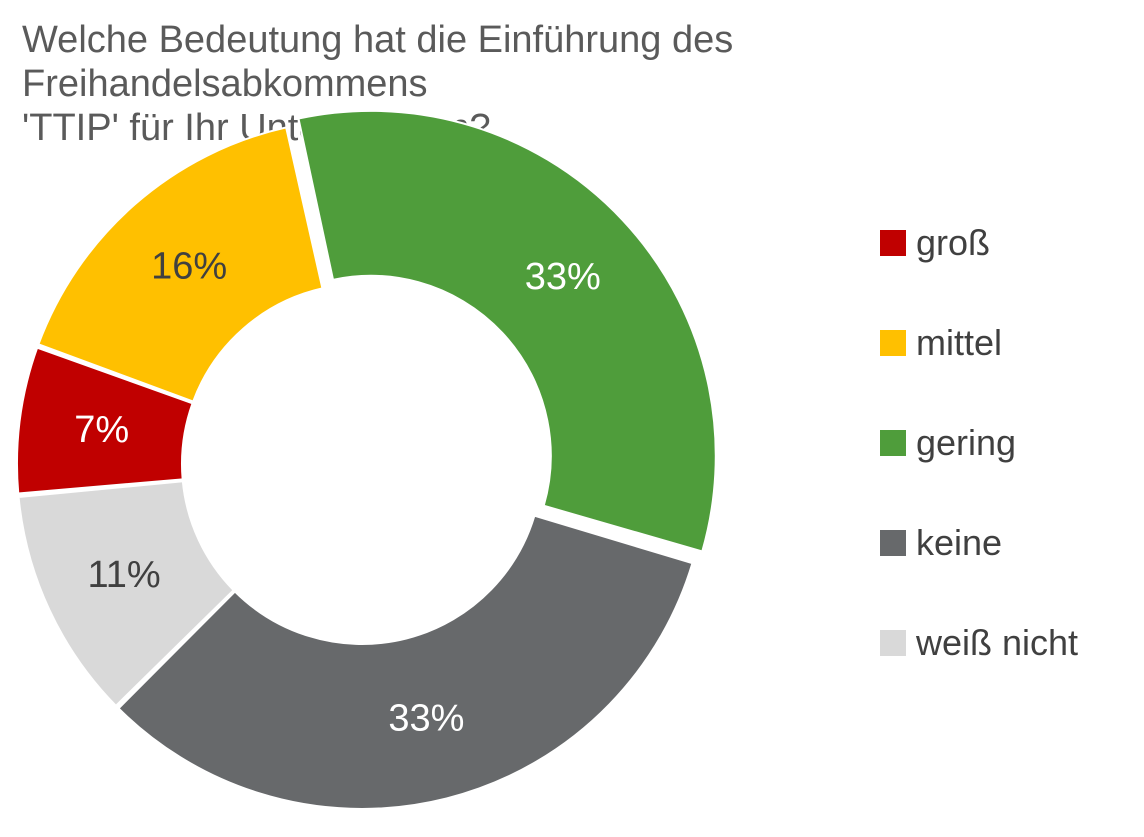  What do you see at coordinates (997, 642) in the screenshot?
I see `legend-label: weiß nicht` at bounding box center [997, 642].